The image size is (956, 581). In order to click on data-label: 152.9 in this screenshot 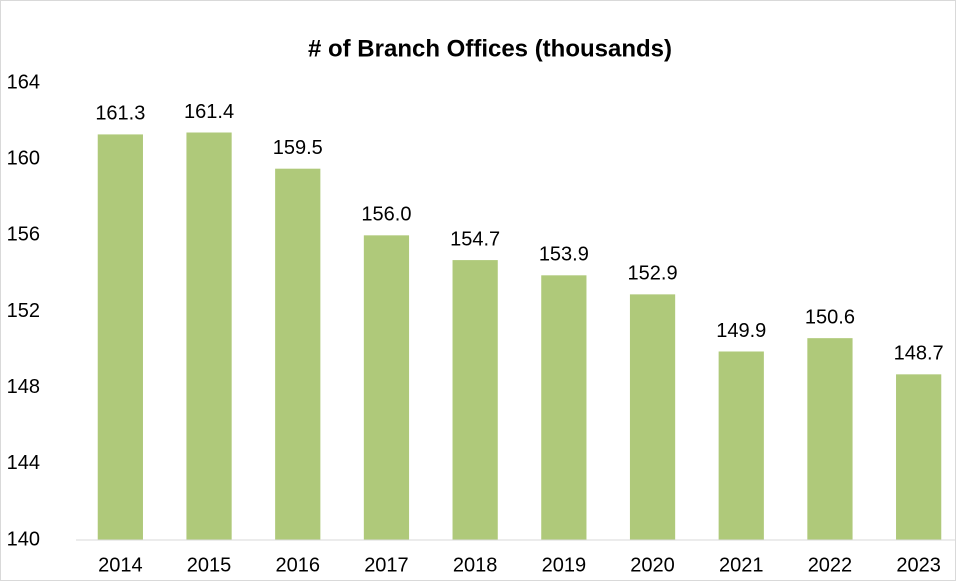, I will do `click(653, 274)`.